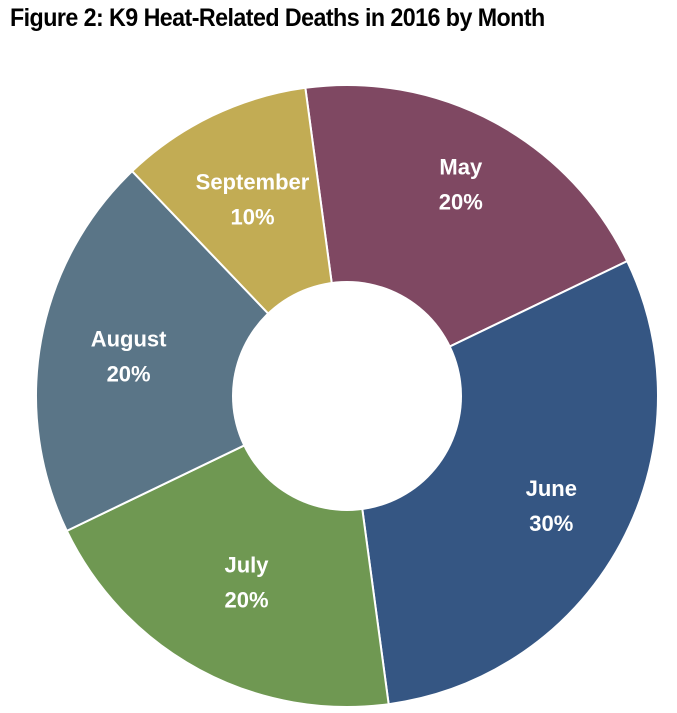  I want to click on slice-label-may: May, so click(461, 167).